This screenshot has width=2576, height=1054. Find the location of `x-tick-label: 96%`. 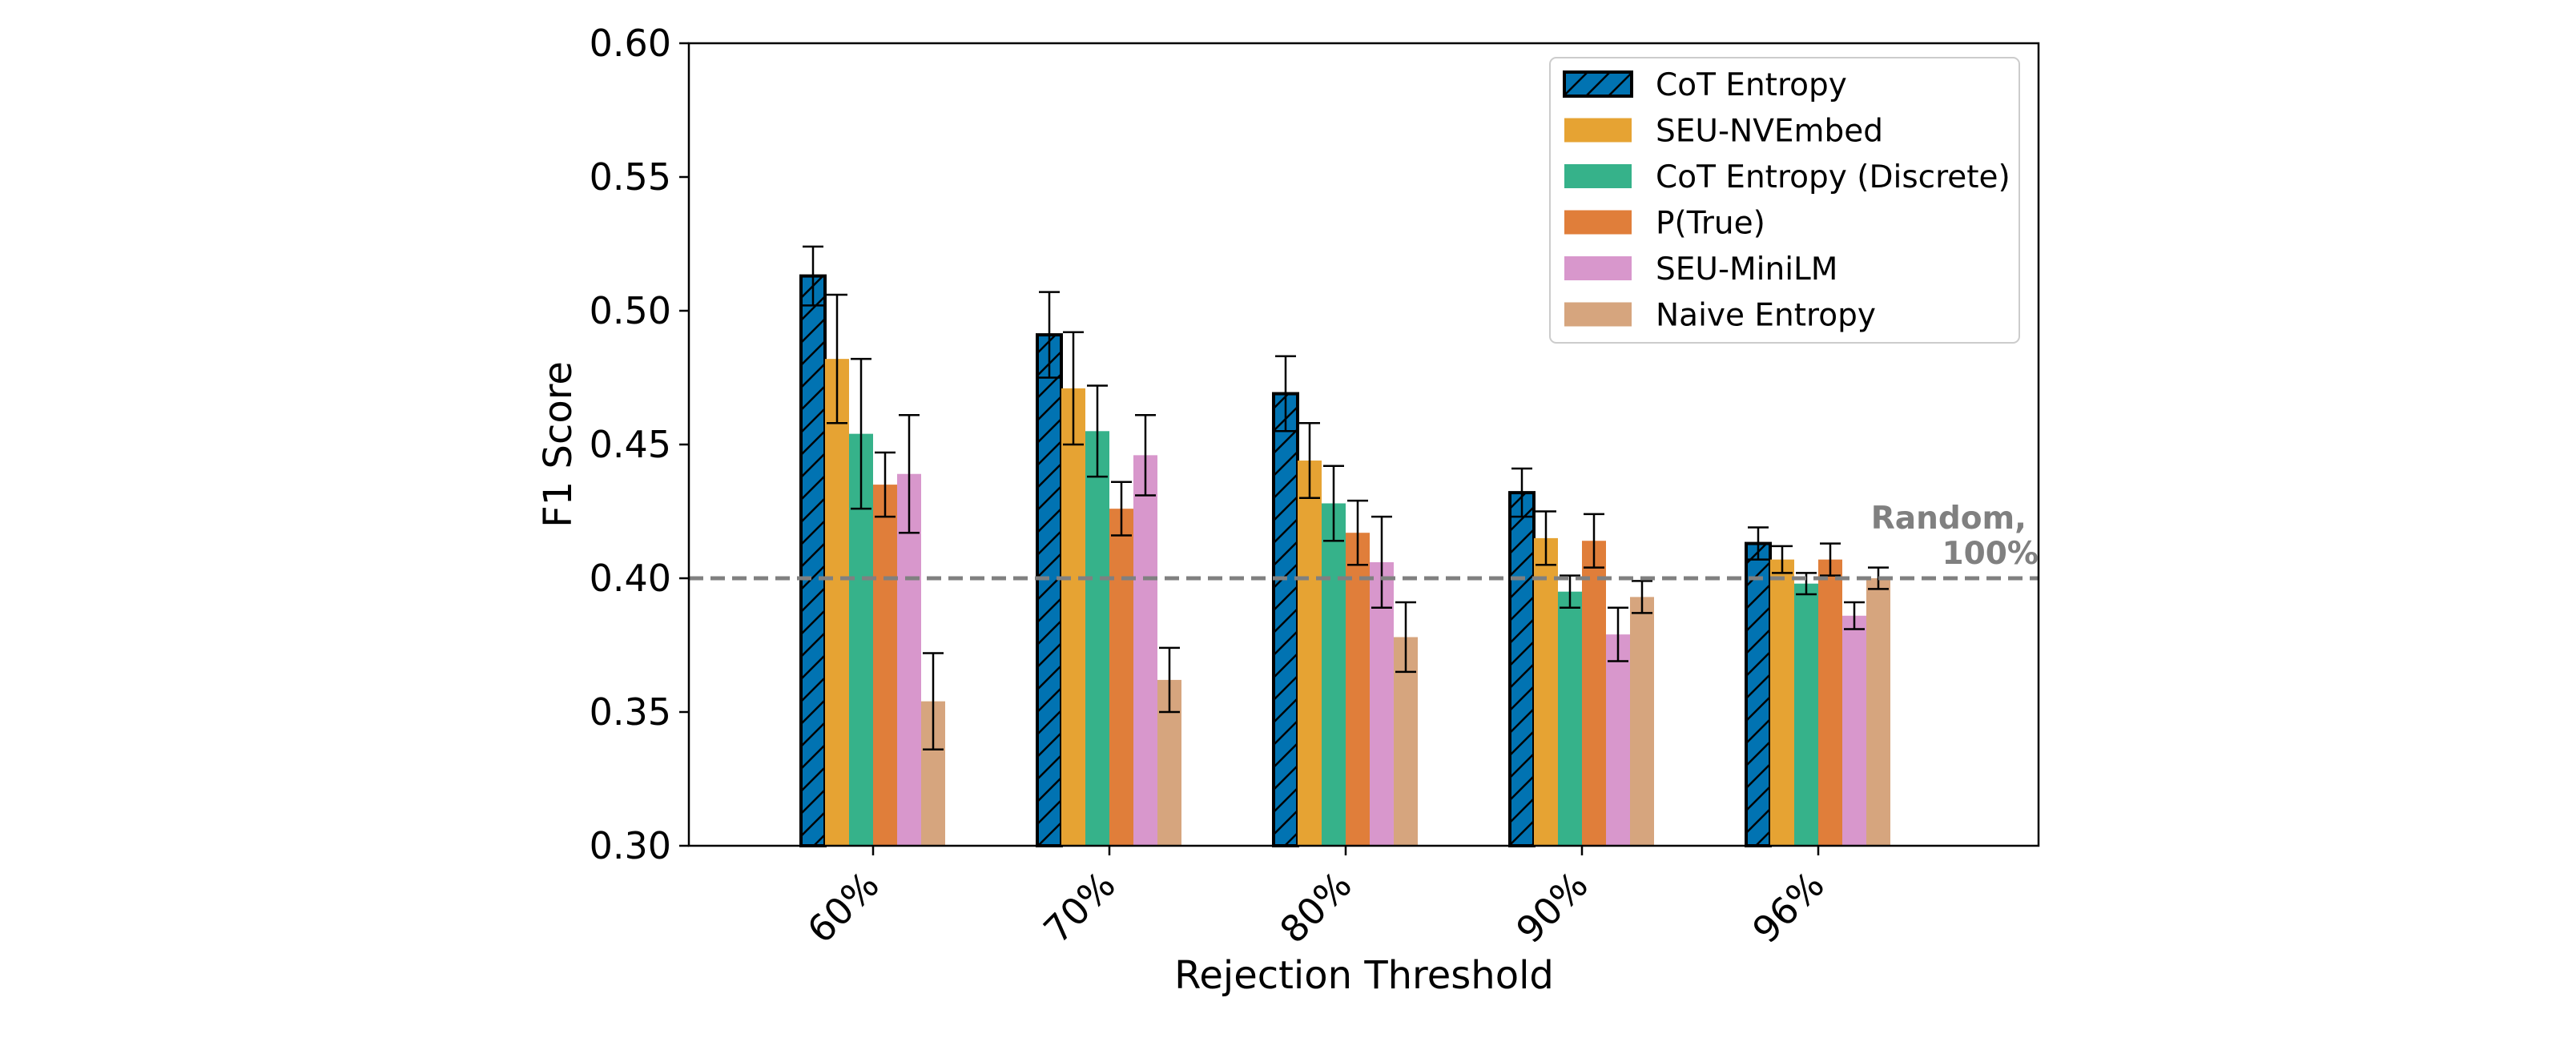

x-tick-label: 96% is located at coordinates (1788, 907).